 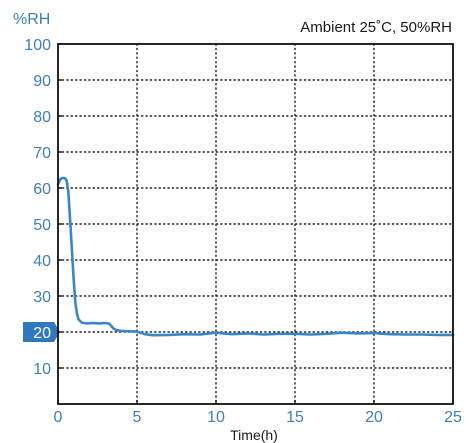 What do you see at coordinates (42, 117) in the screenshot?
I see `y-tick-label: 80` at bounding box center [42, 117].